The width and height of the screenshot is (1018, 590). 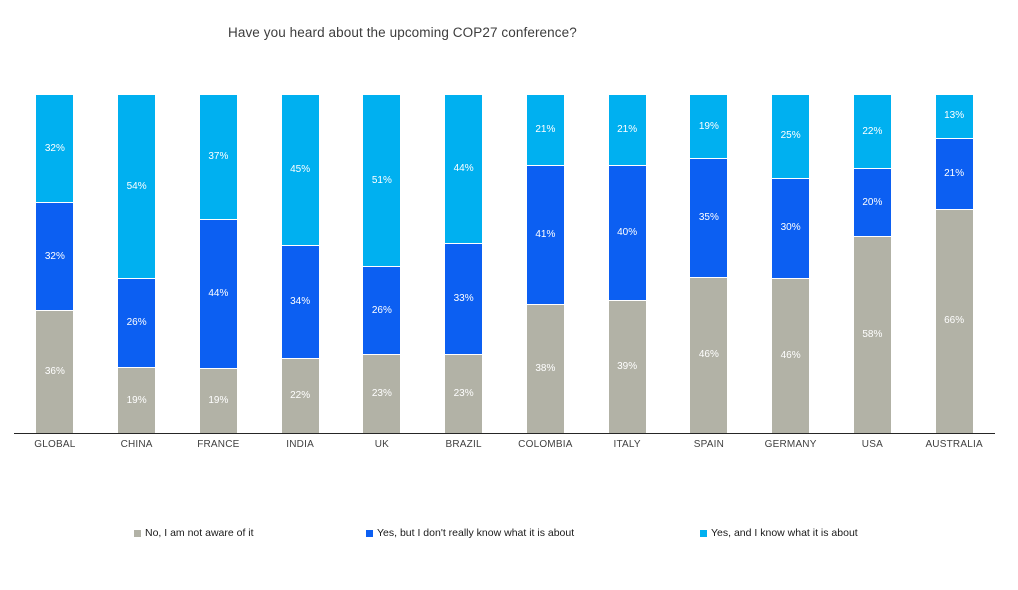 I want to click on x-axis-label: COLOMBIA, so click(x=545, y=444).